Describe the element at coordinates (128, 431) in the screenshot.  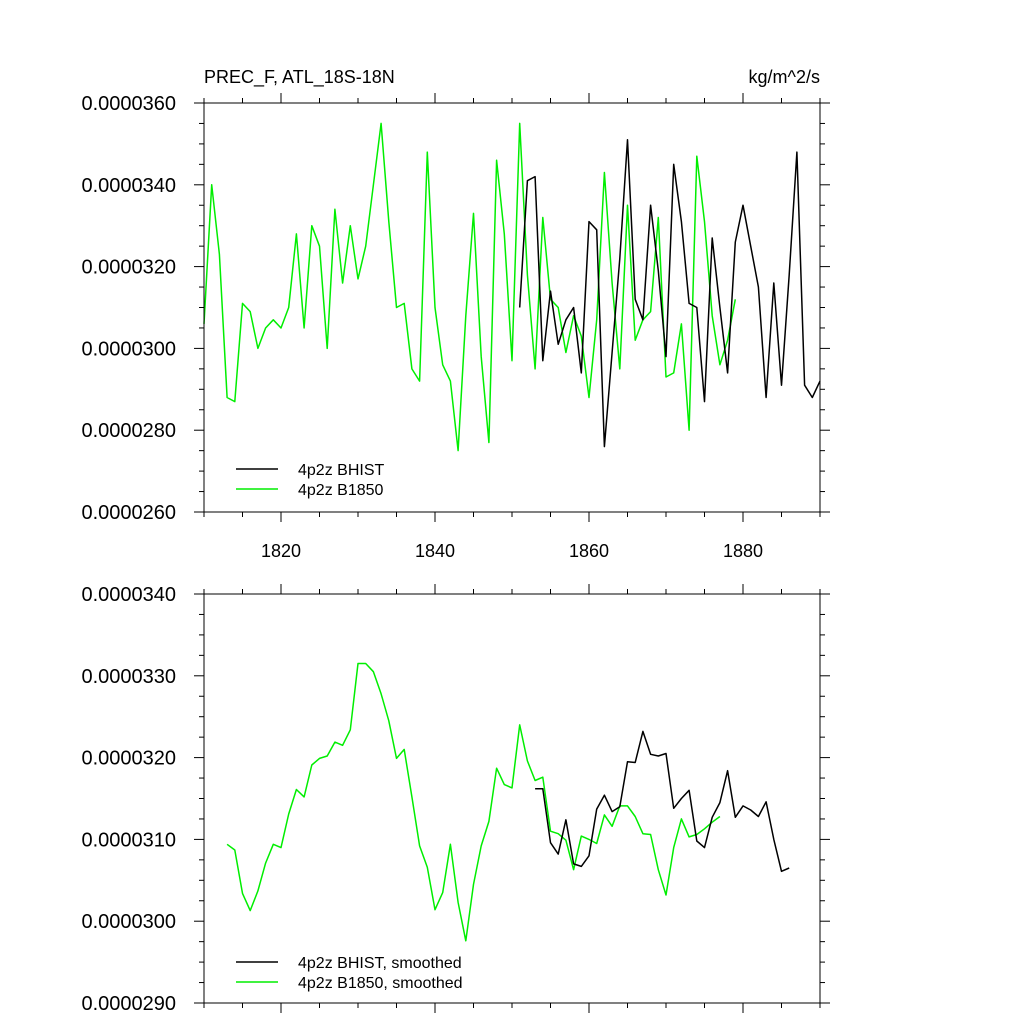
I see `y-tick-label: 0.0000280` at that location.